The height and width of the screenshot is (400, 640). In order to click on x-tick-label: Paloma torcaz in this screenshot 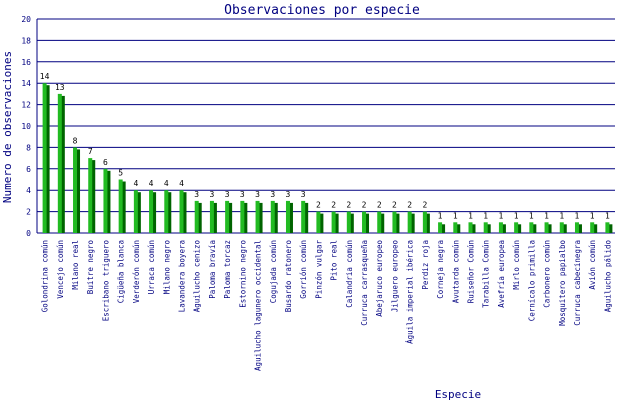, I will do `click(227, 269)`.